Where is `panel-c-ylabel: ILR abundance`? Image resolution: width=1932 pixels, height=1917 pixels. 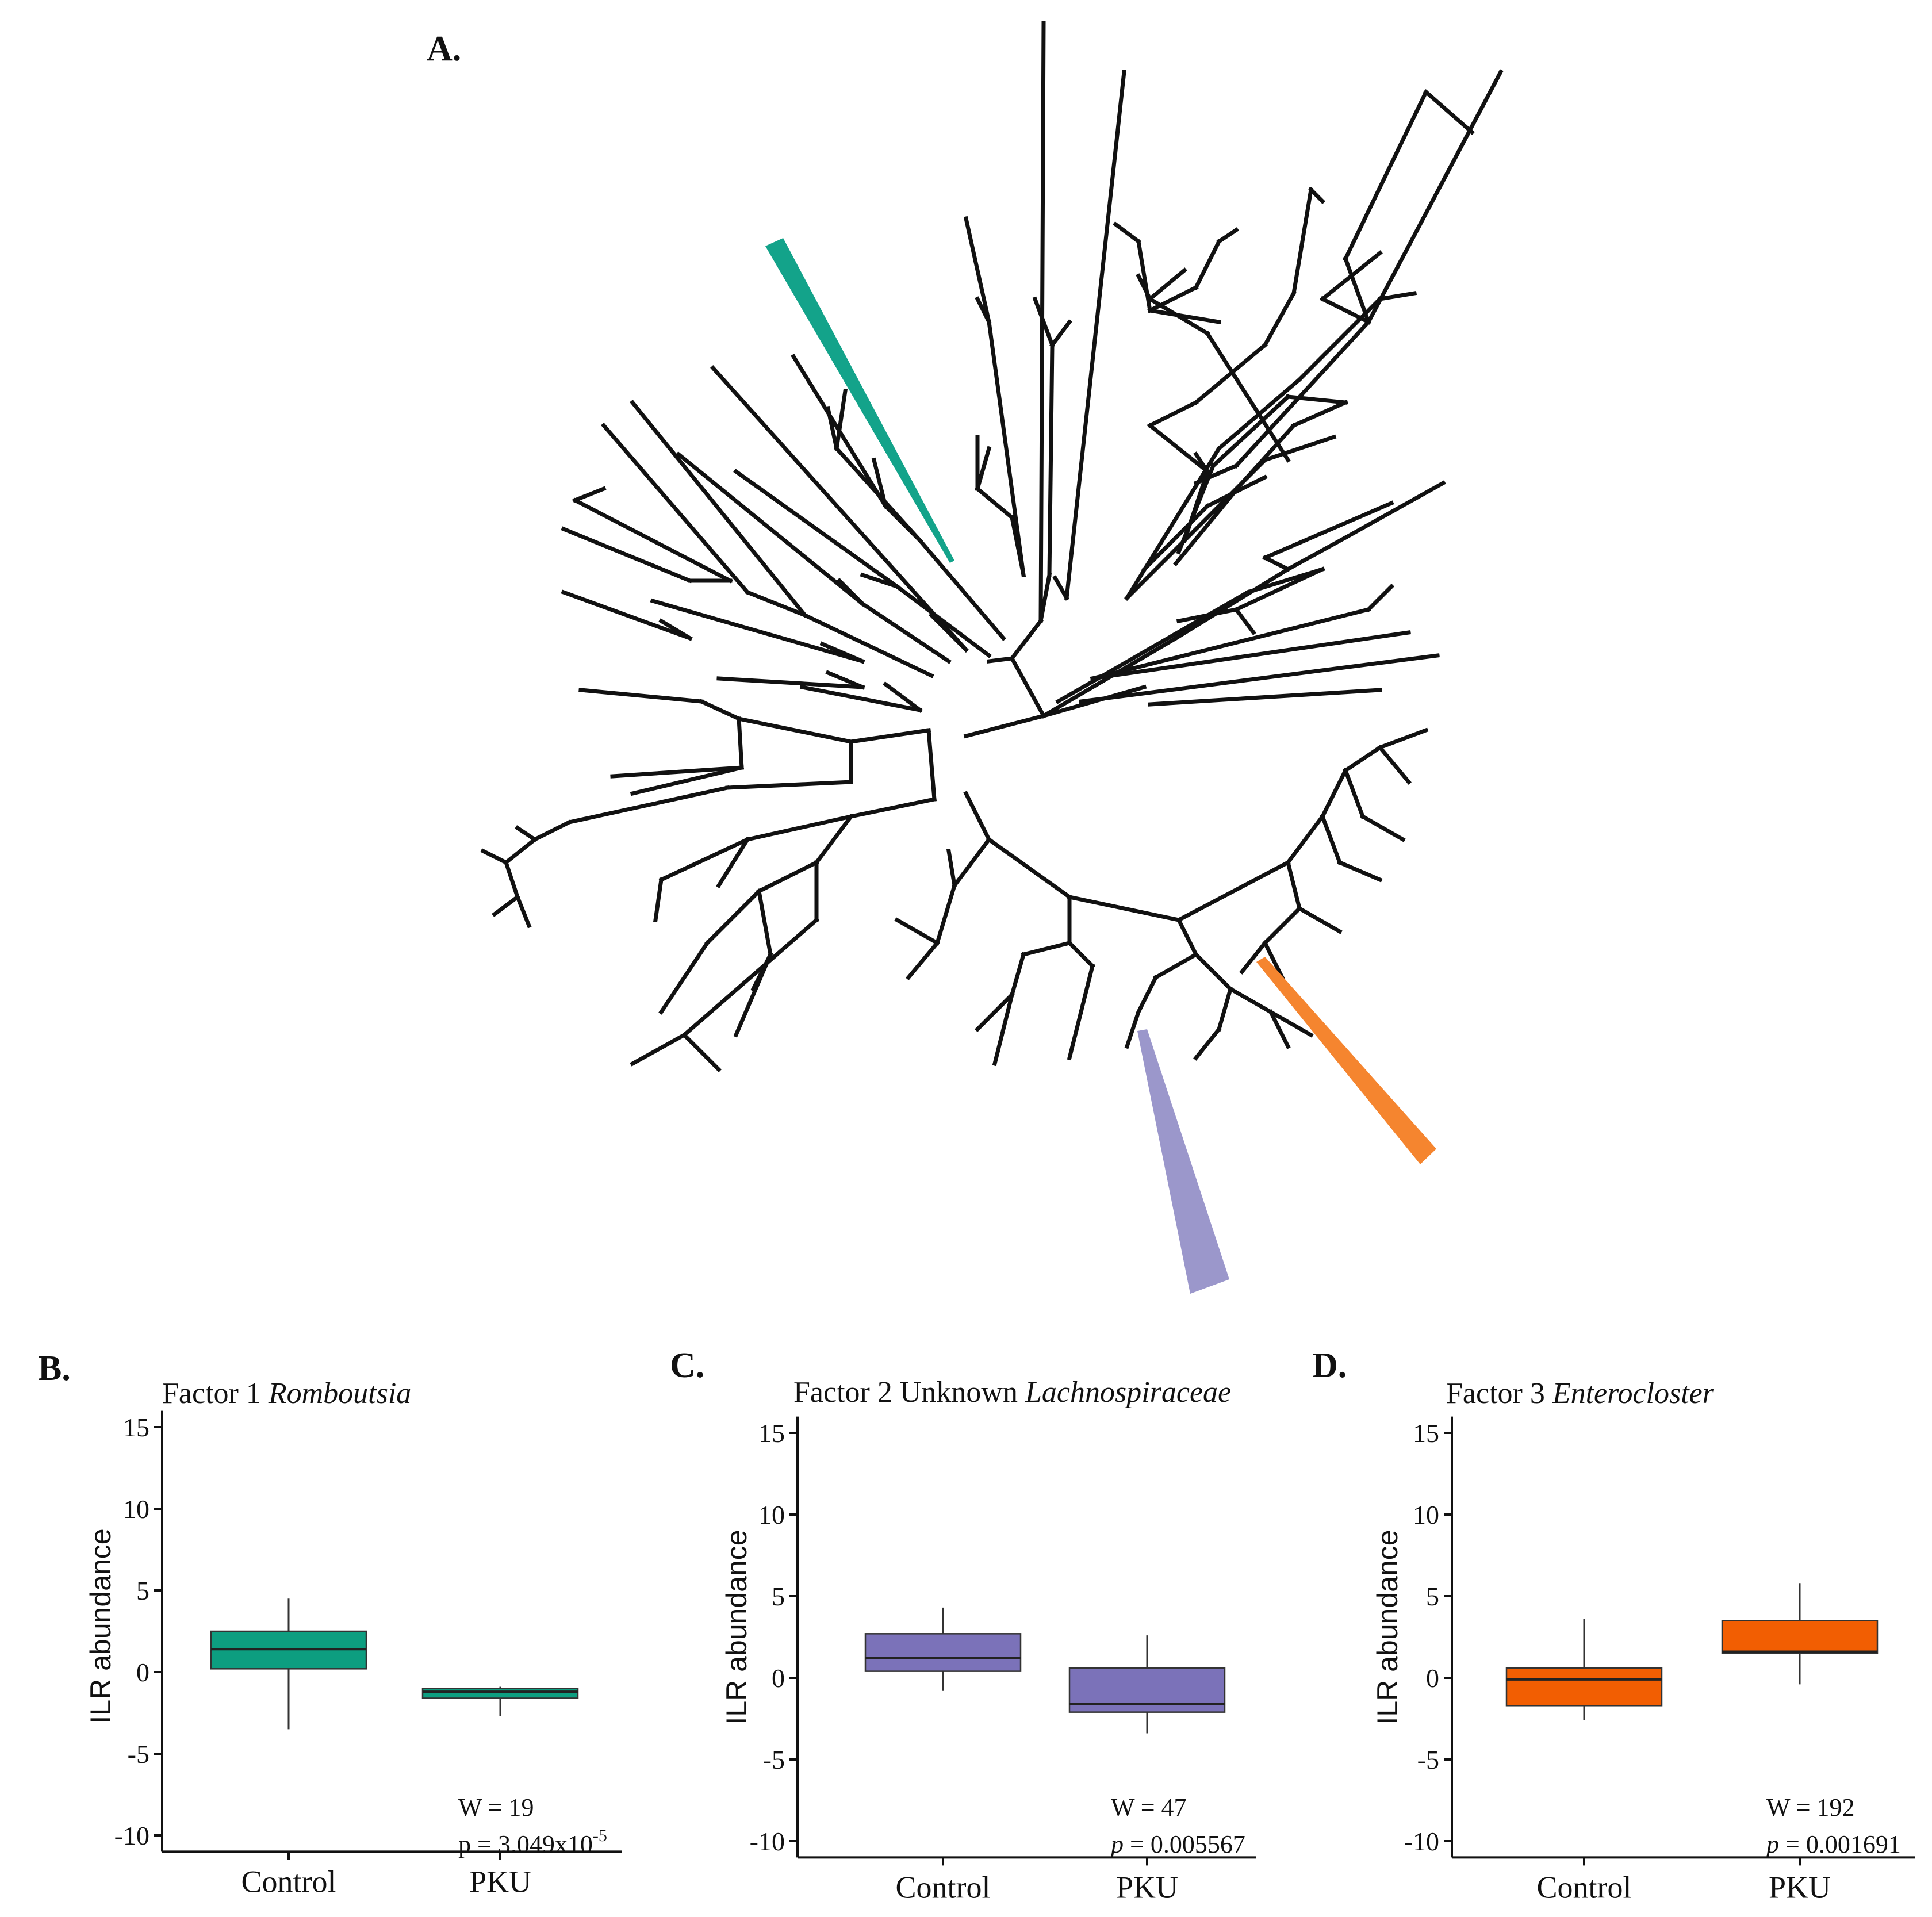 panel-c-ylabel: ILR abundance is located at coordinates (736, 1626).